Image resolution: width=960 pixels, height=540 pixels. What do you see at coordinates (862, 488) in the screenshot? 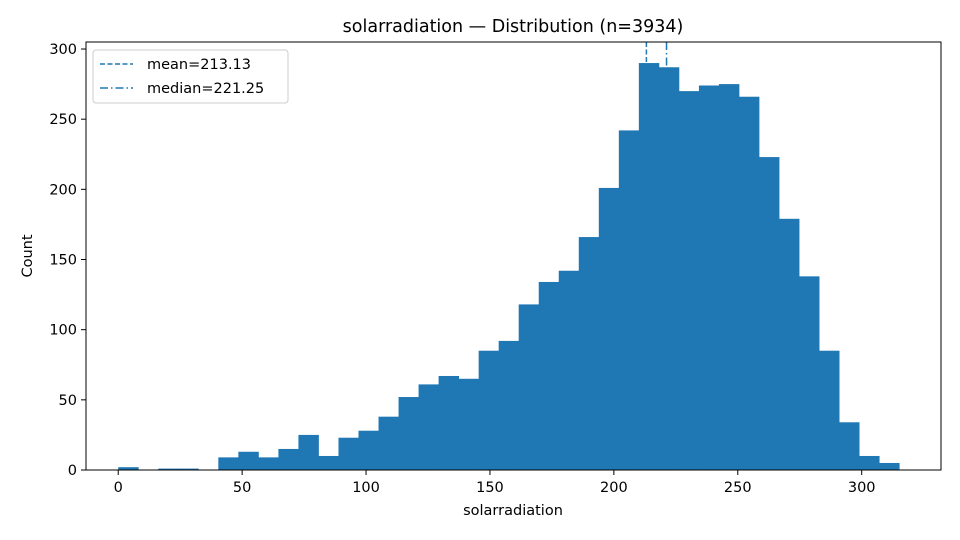
I see `x-tick-label: 300` at bounding box center [862, 488].